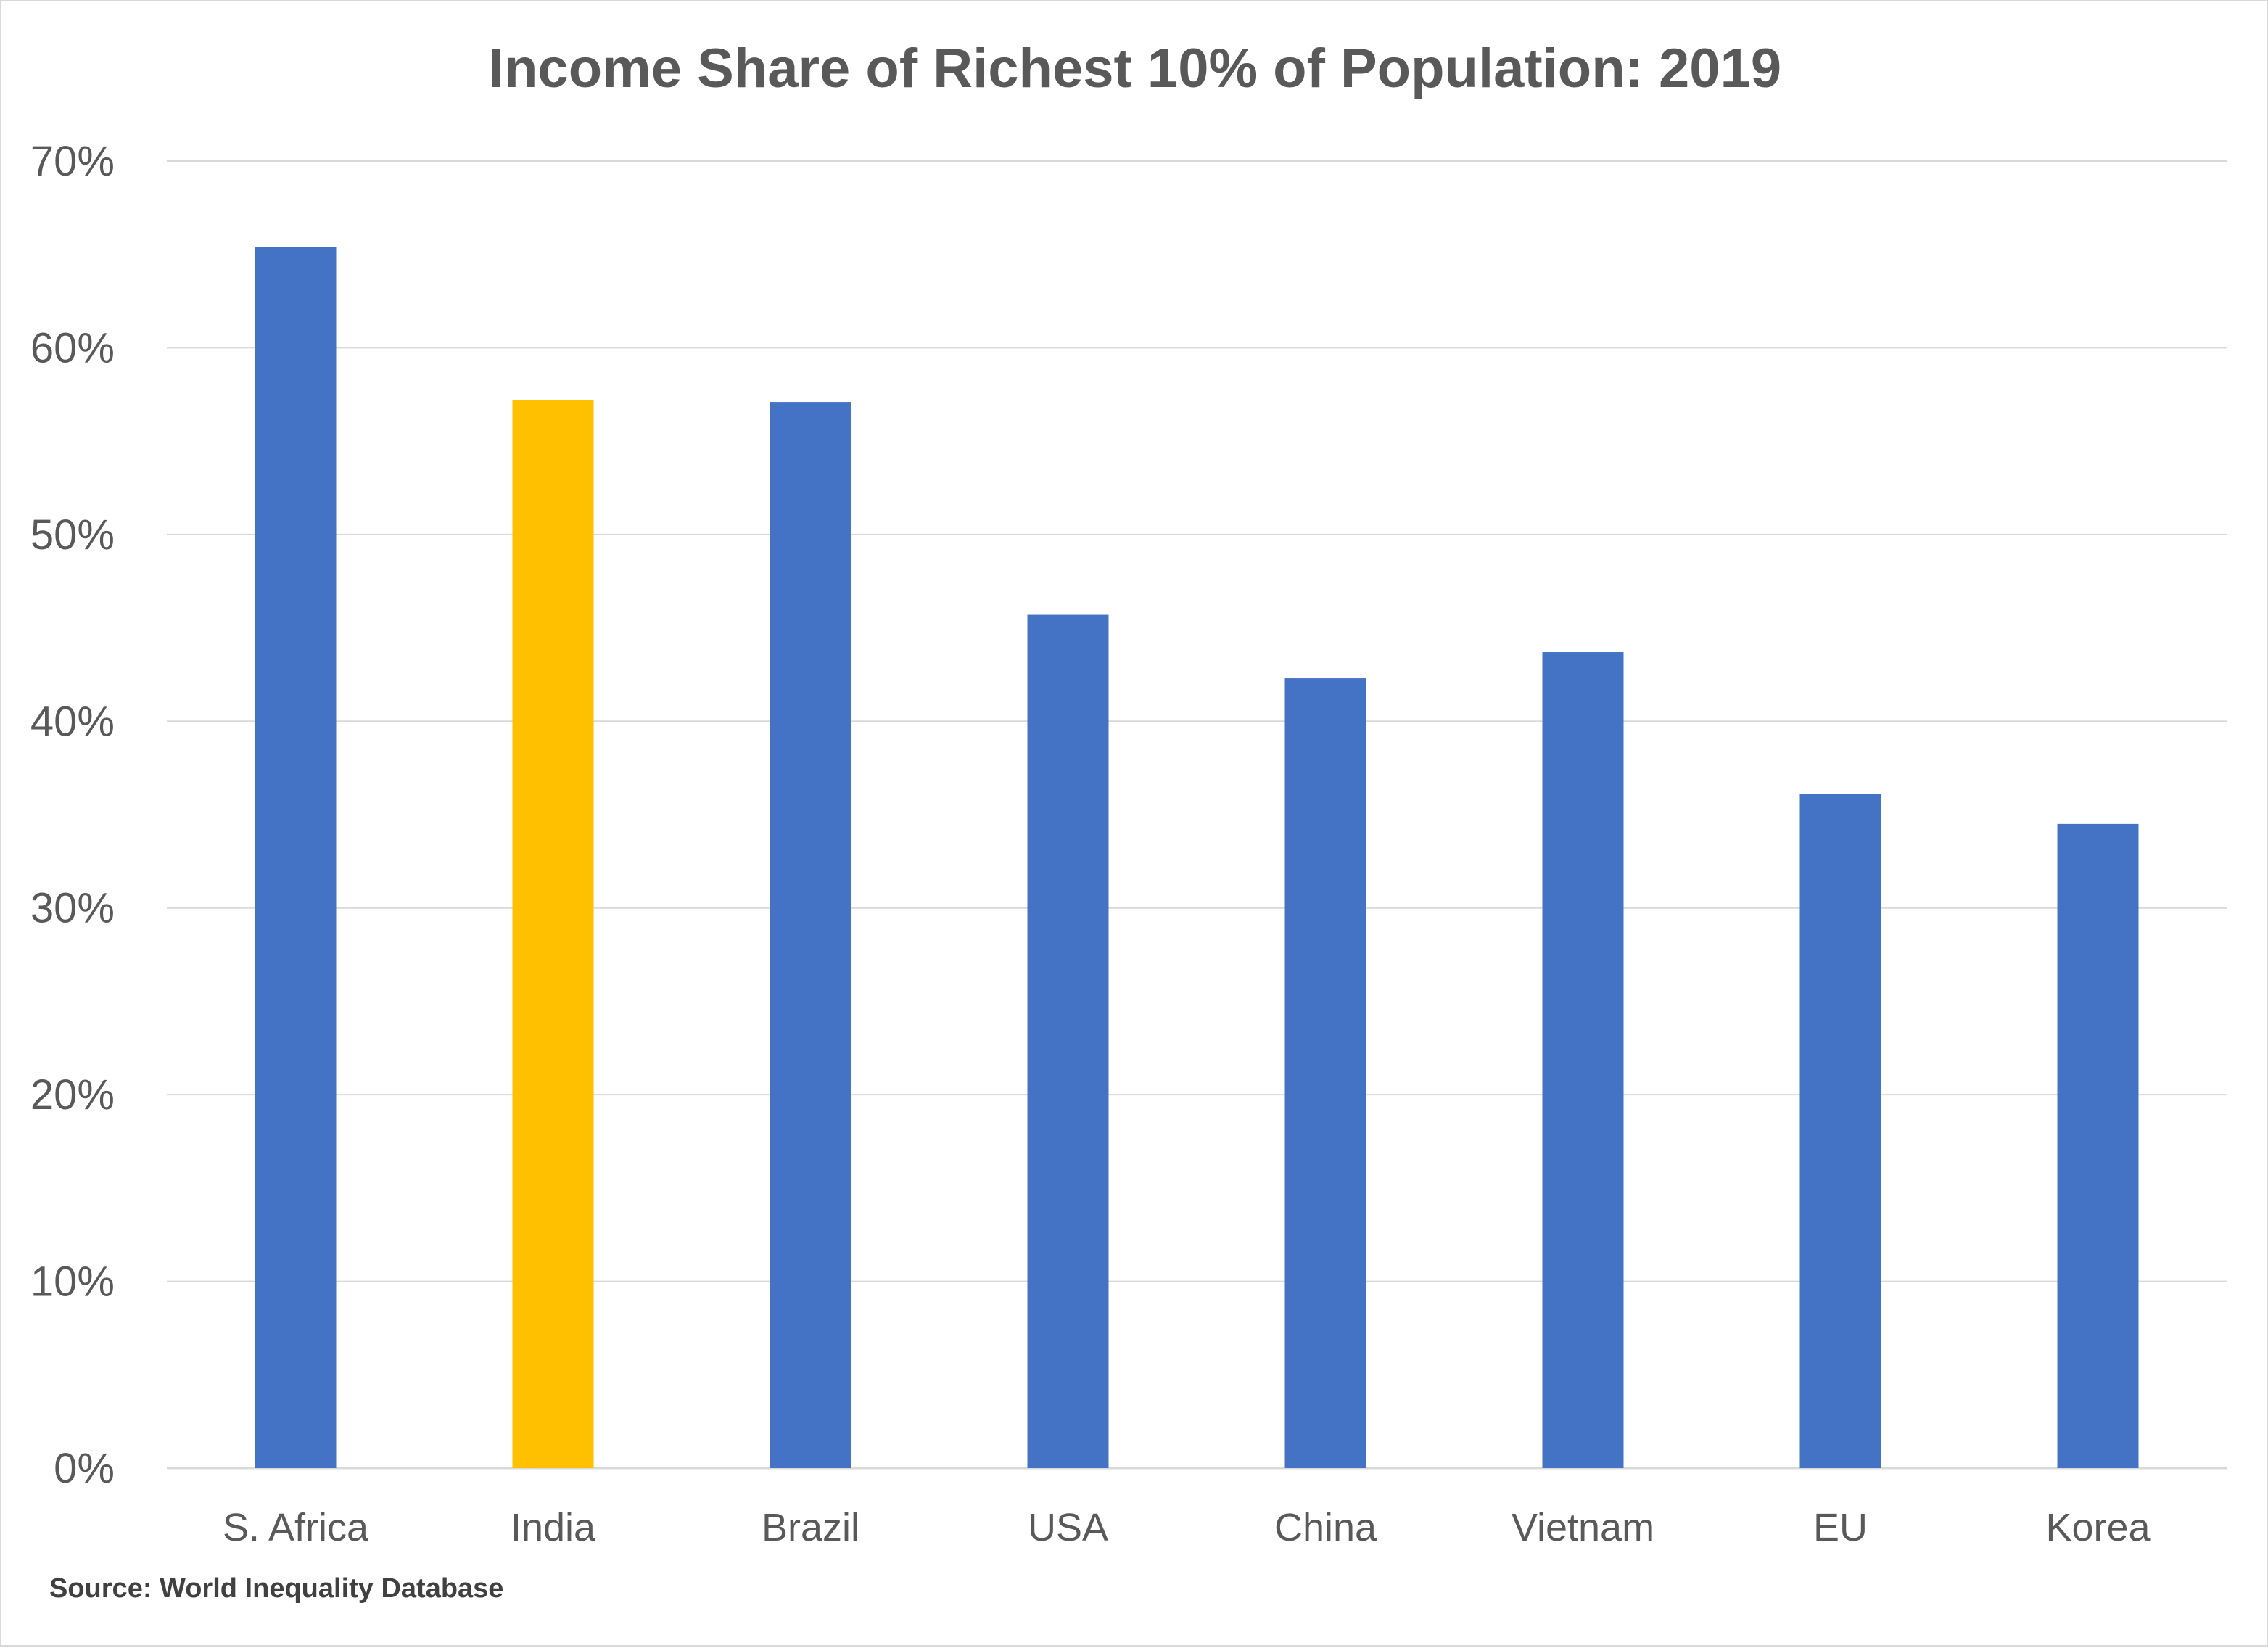 The height and width of the screenshot is (1648, 2268). Describe the element at coordinates (84, 1469) in the screenshot. I see `y-tick-label: 0%` at that location.